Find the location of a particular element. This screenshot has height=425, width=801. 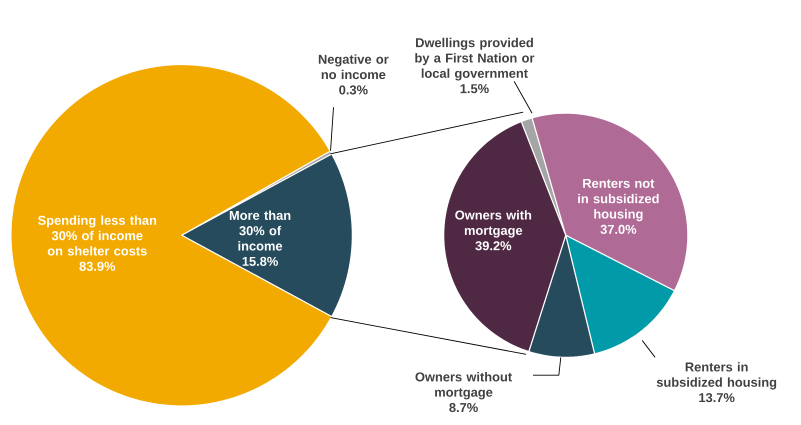

data-label: 1.5% is located at coordinates (474, 89).